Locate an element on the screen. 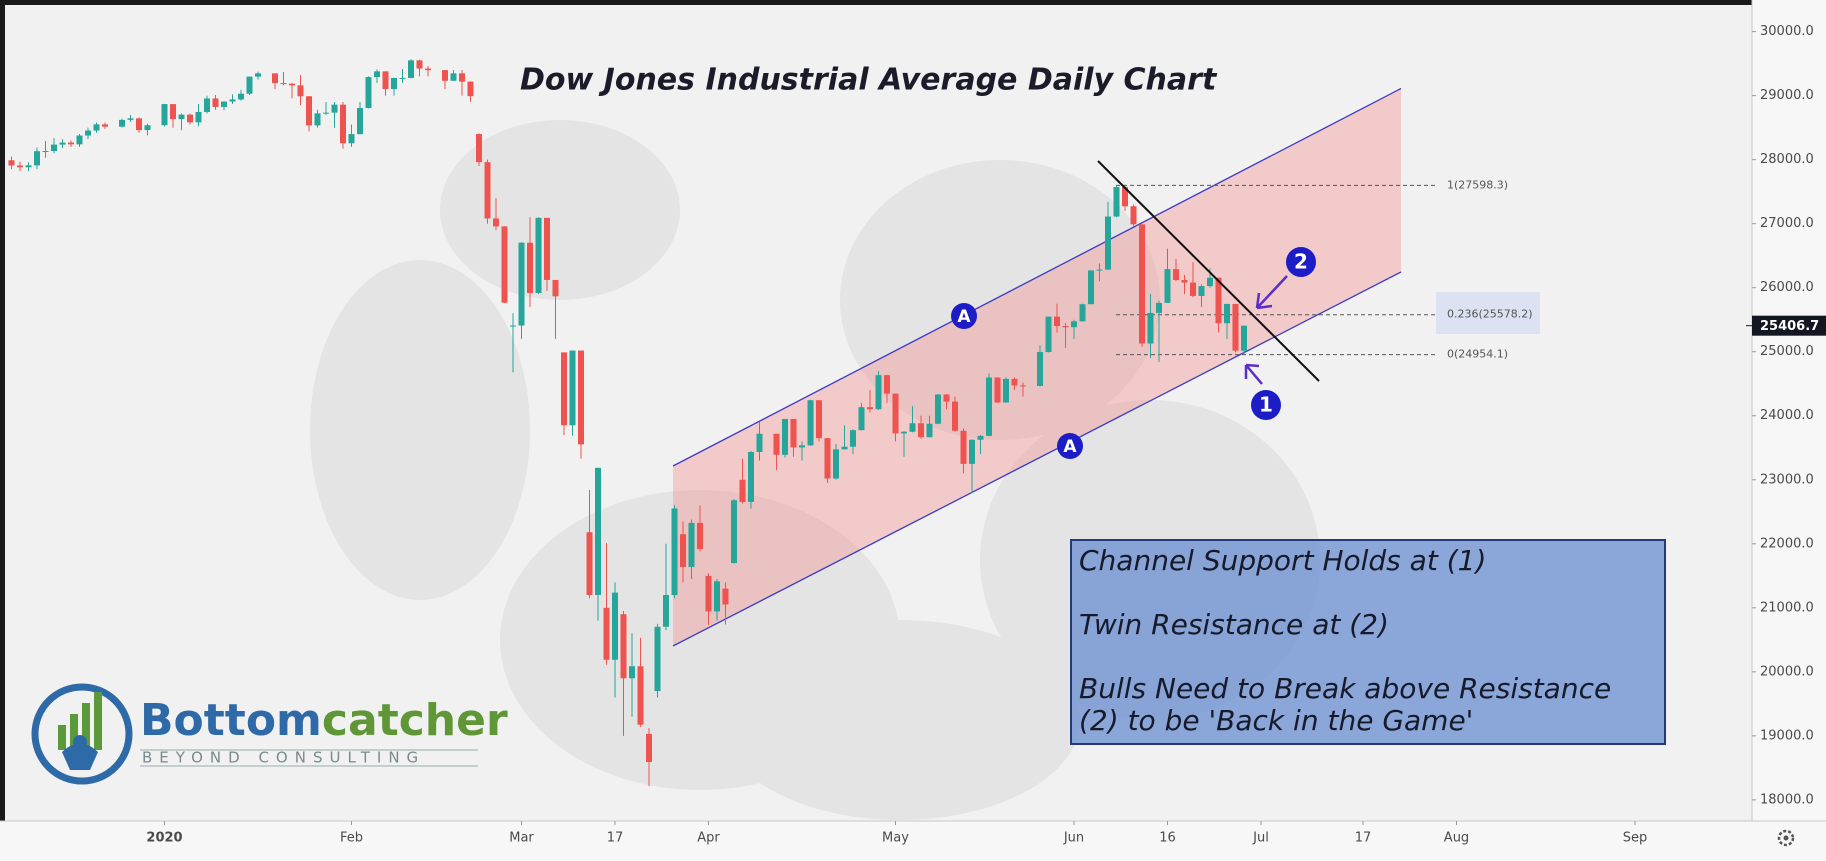 This screenshot has height=861, width=1826. price-axis is located at coordinates (1789, 430).